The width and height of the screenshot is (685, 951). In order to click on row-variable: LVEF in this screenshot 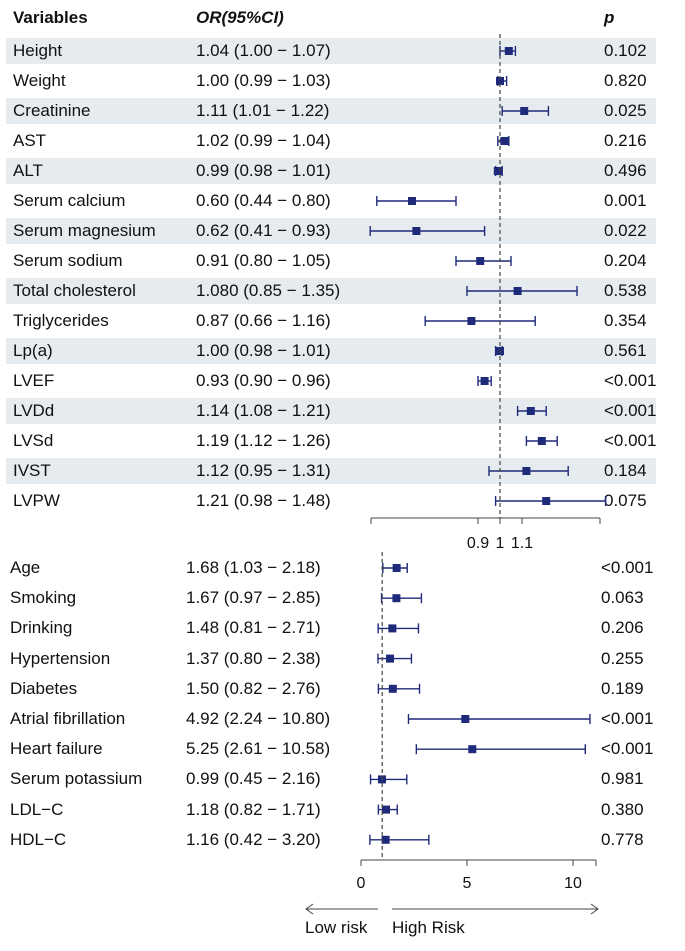, I will do `click(34, 380)`.